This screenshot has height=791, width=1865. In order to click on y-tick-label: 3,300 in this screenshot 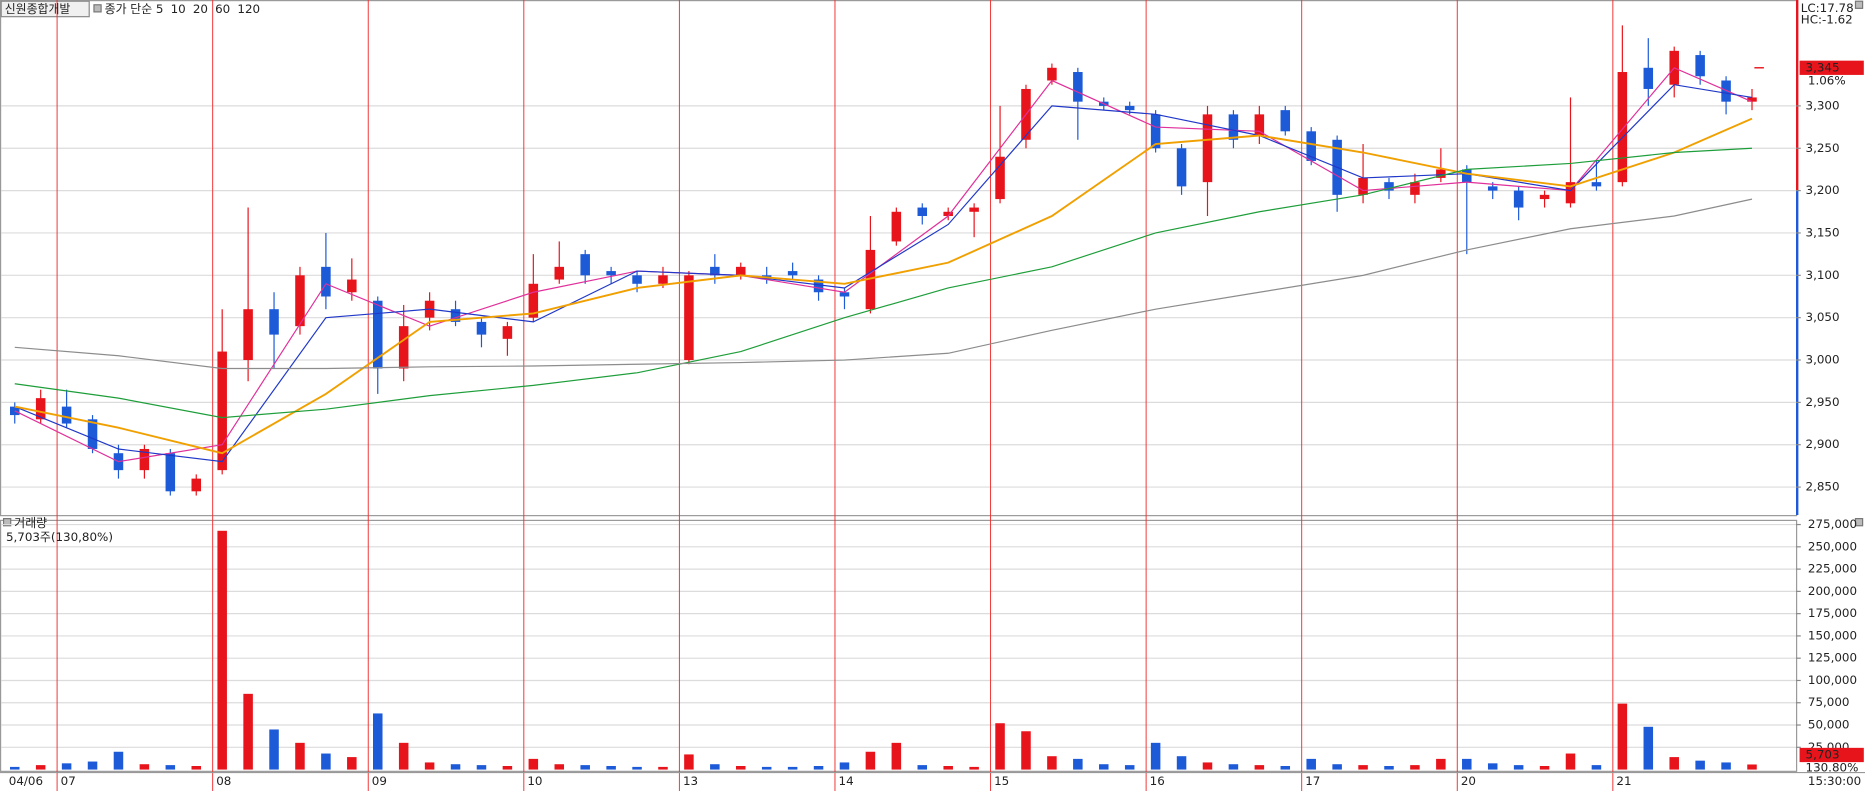, I will do `click(1823, 105)`.